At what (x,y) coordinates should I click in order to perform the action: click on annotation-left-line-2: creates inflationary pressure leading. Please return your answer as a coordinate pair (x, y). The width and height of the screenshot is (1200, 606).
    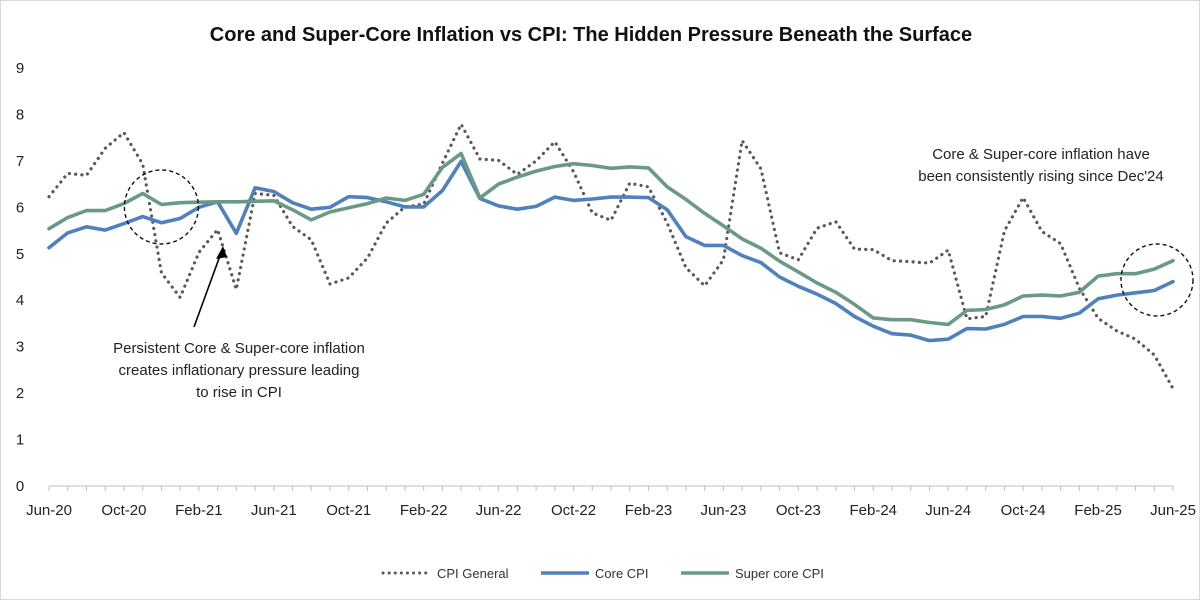
    Looking at the image, I should click on (239, 370).